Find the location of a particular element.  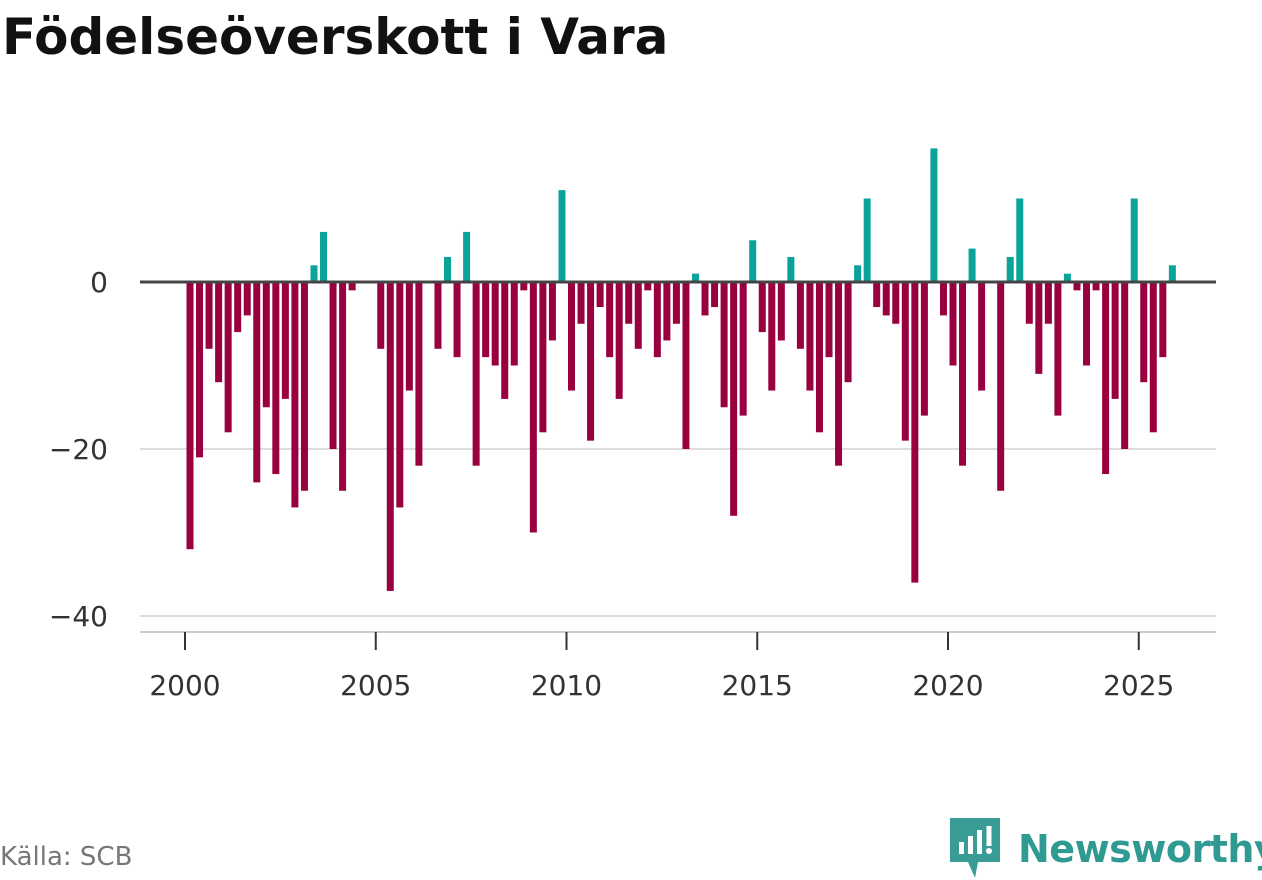

y-axis-ticks: 0 −20 −40 is located at coordinates (78, 449).